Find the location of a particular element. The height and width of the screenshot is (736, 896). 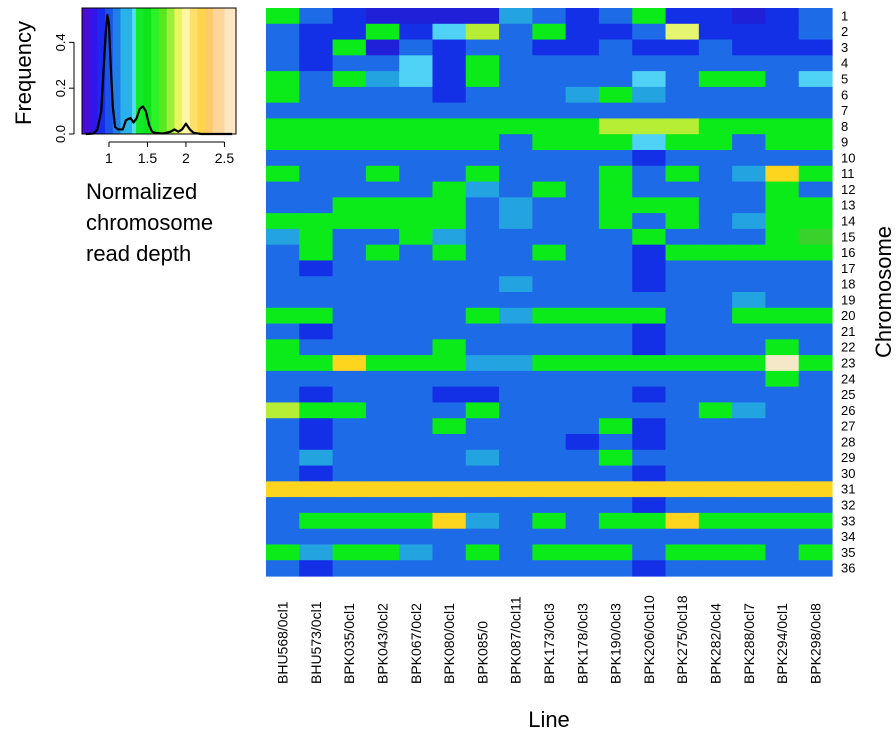

chromosome-tick-label: 9 is located at coordinates (844, 142).